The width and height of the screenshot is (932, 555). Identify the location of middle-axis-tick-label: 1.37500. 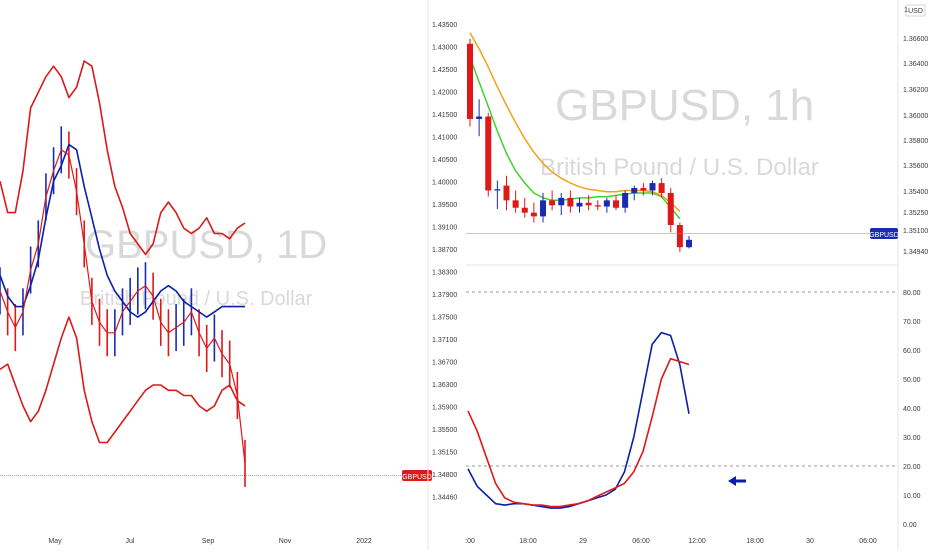
(444, 318).